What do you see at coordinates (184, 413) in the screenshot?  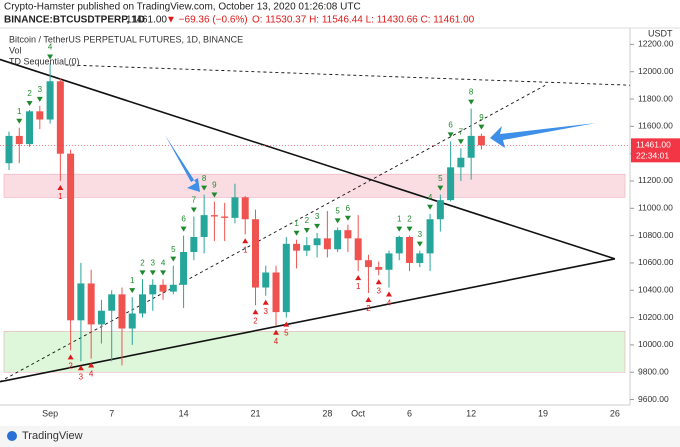 I see `x-tick-label: 14` at bounding box center [184, 413].